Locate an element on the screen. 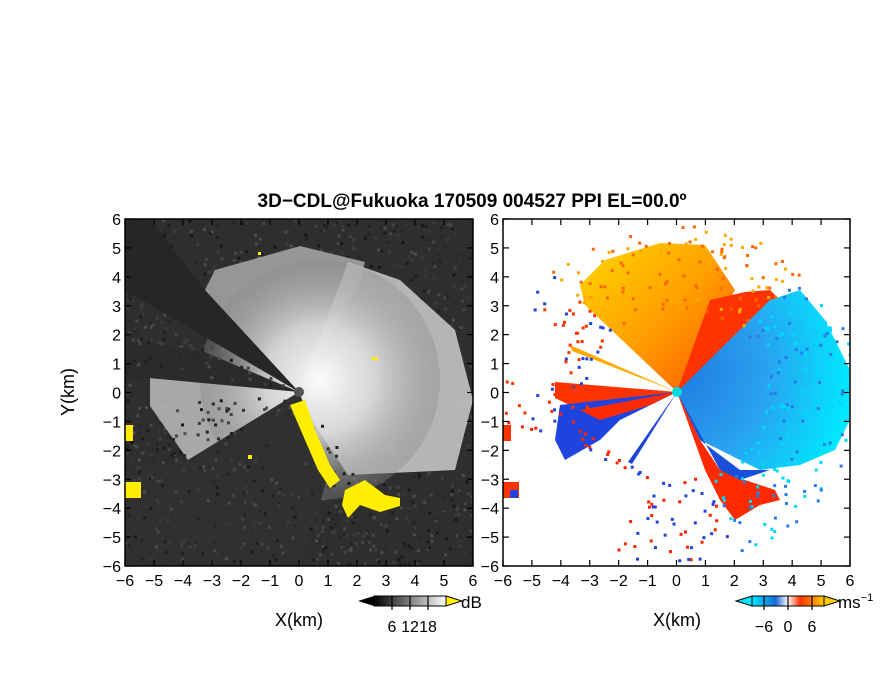 Image resolution: width=880 pixels, height=680 pixels. velocity-x-tick-label: −1 is located at coordinates (647, 581).